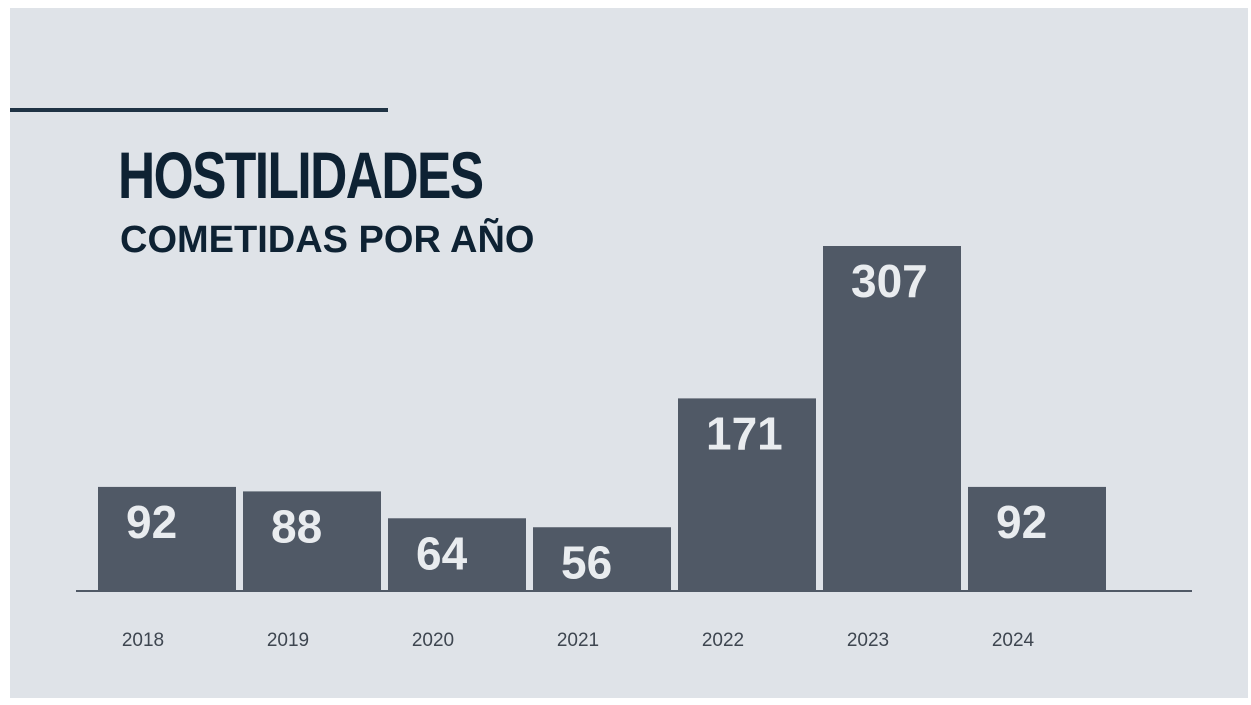 The width and height of the screenshot is (1251, 705). What do you see at coordinates (747, 494) in the screenshot?
I see `bar-2022` at bounding box center [747, 494].